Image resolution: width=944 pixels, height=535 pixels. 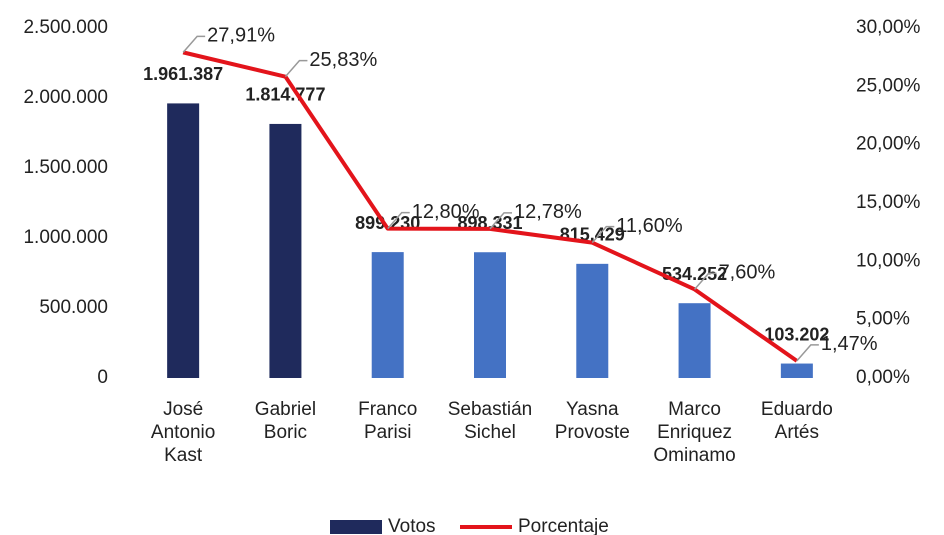 What do you see at coordinates (649, 226) in the screenshot?
I see `line-value-label: 11,60%` at bounding box center [649, 226].